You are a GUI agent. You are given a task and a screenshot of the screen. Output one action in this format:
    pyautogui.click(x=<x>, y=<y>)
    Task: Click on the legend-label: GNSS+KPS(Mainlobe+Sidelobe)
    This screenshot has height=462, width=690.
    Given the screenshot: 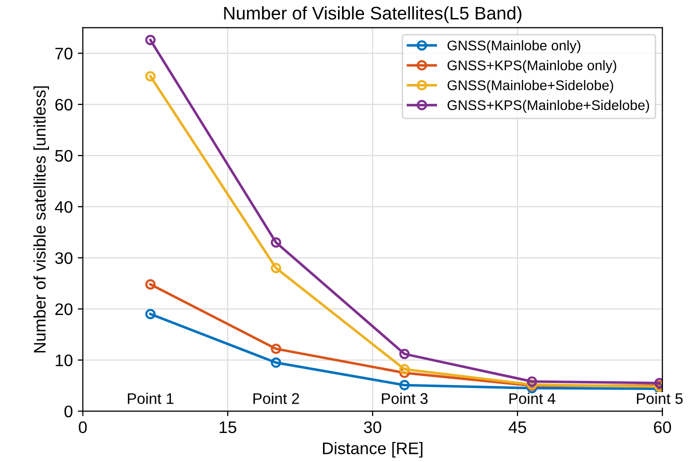 What is the action you would take?
    pyautogui.click(x=549, y=106)
    